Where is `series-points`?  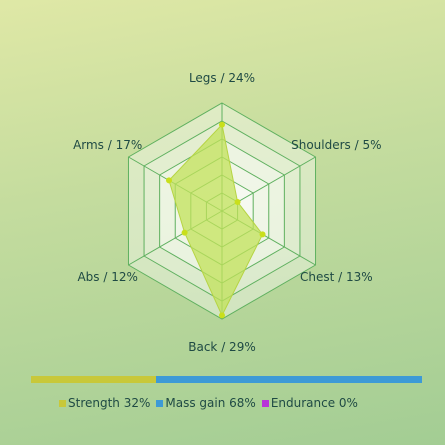 series-points is located at coordinates (215, 220).